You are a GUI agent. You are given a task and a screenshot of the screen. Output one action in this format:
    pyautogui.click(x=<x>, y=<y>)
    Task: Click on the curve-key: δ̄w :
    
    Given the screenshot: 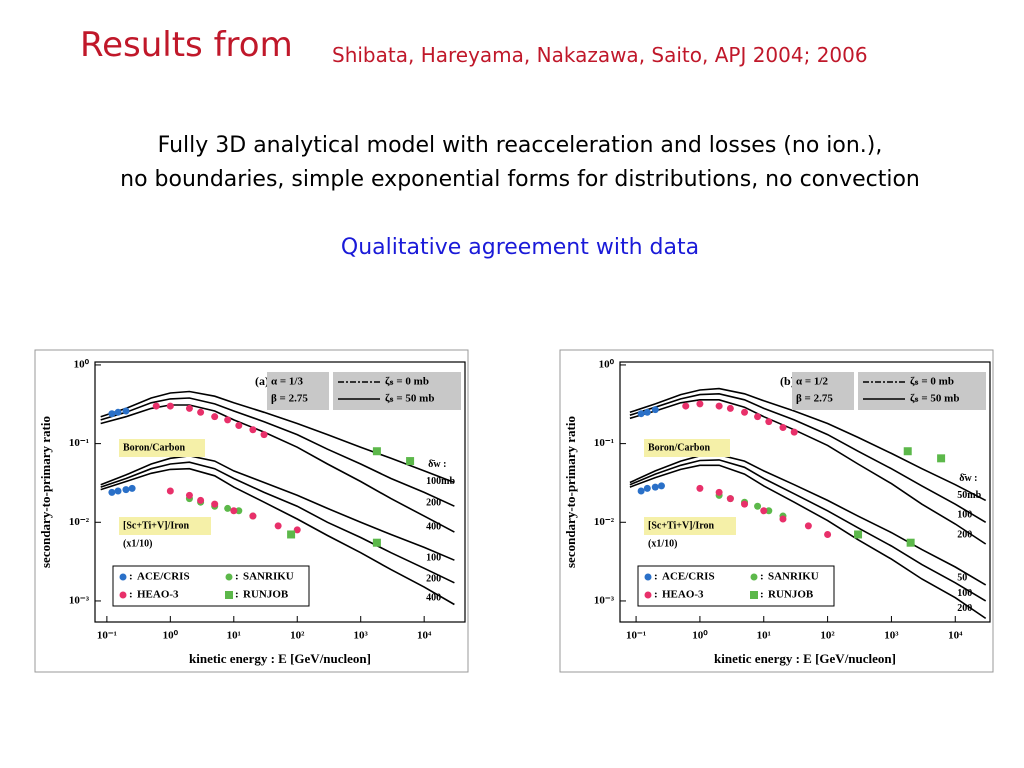 What is the action you would take?
    pyautogui.click(x=968, y=478)
    